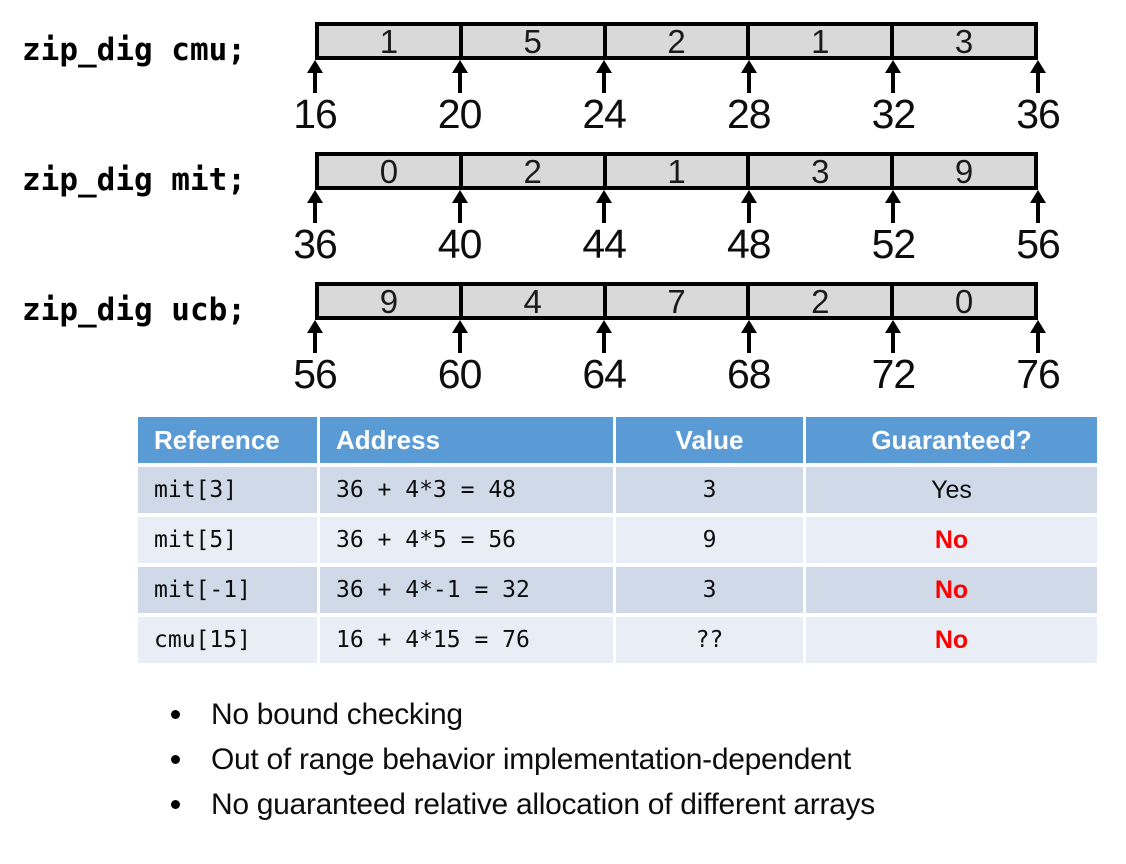 This screenshot has width=1126, height=864. Describe the element at coordinates (822, 171) in the screenshot. I see `array-cell-mit-3: 3` at that location.